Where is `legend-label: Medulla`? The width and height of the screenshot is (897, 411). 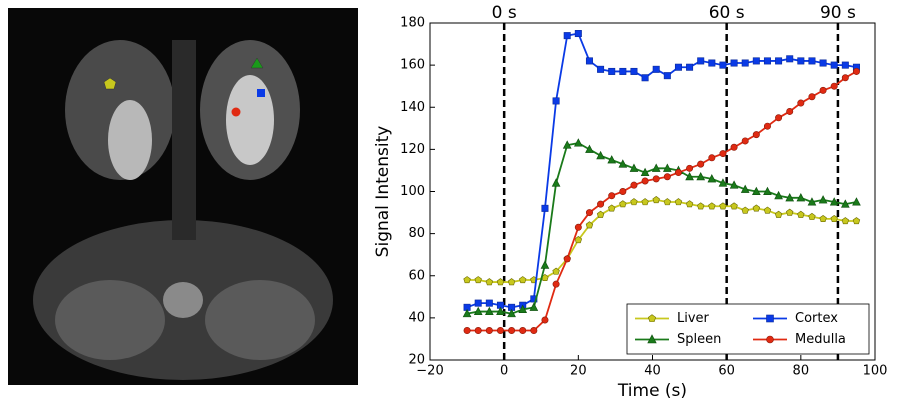 legend-label: Medulla is located at coordinates (820, 339).